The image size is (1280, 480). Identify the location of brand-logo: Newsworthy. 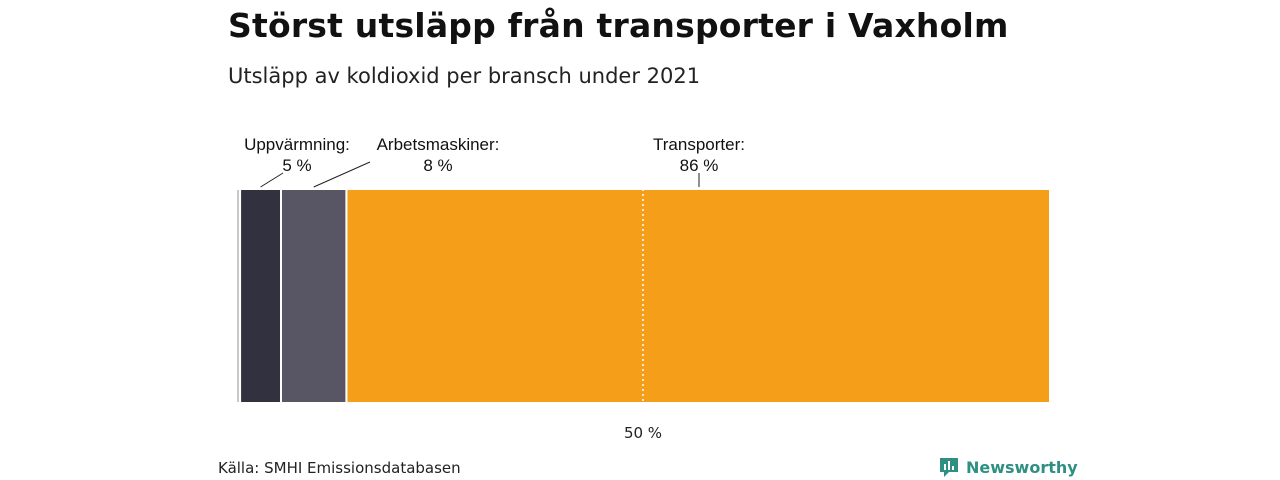
(1008, 467).